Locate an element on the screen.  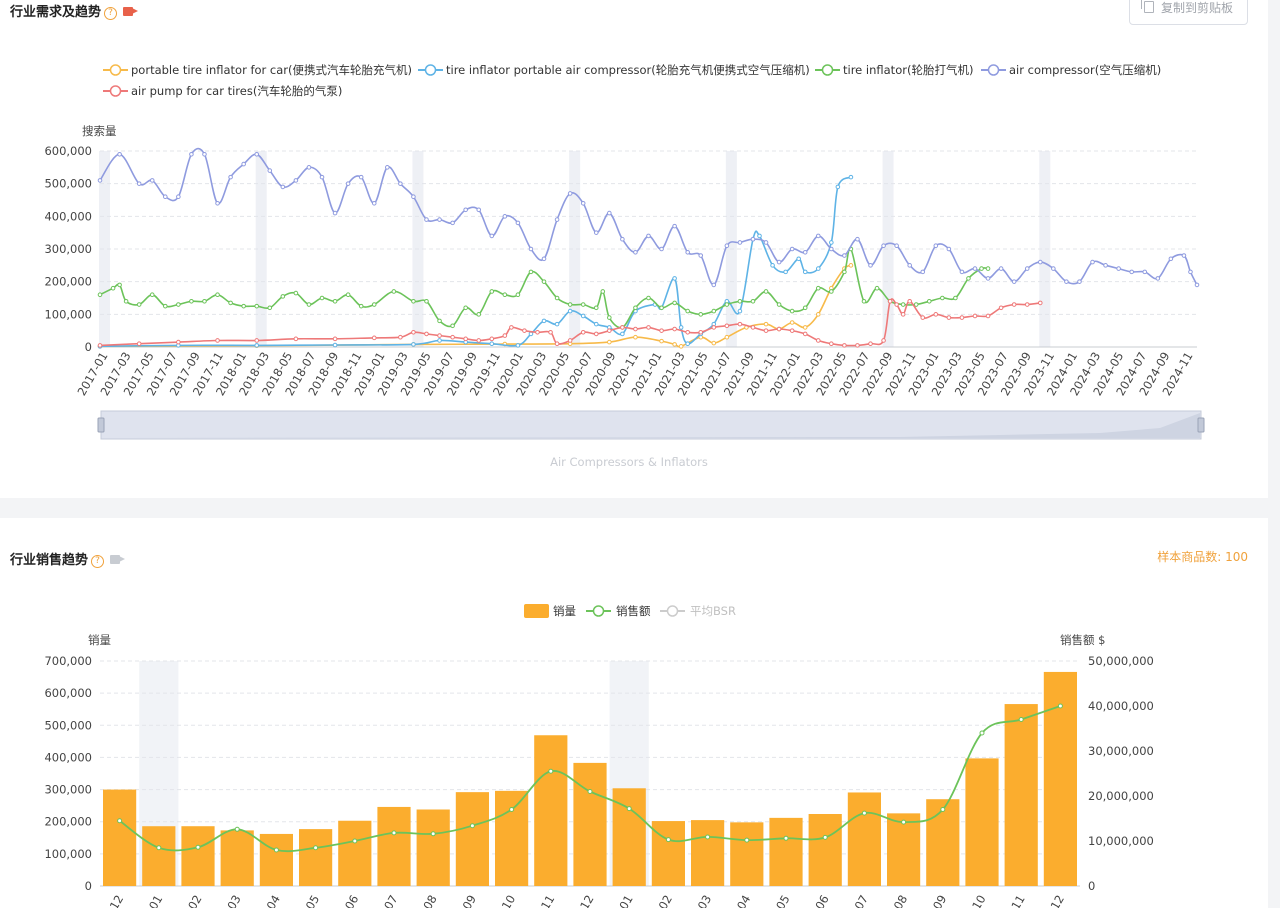
x-tick-label: 01 is located at coordinates (625, 900).